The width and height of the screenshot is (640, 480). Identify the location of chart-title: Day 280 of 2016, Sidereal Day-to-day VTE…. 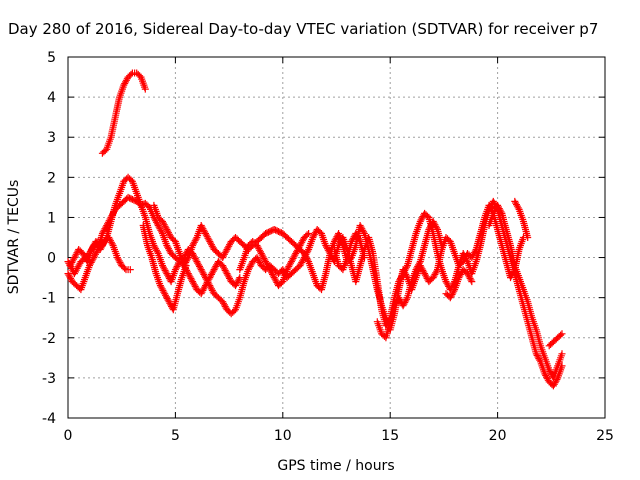
(303, 29).